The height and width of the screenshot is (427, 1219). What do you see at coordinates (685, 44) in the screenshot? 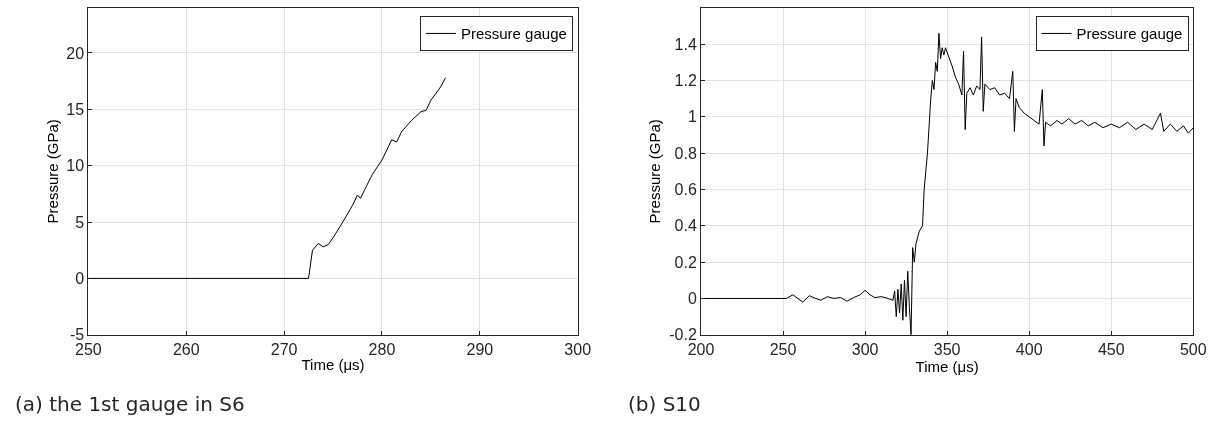
I see `y-tick-label: 1.4` at bounding box center [685, 44].